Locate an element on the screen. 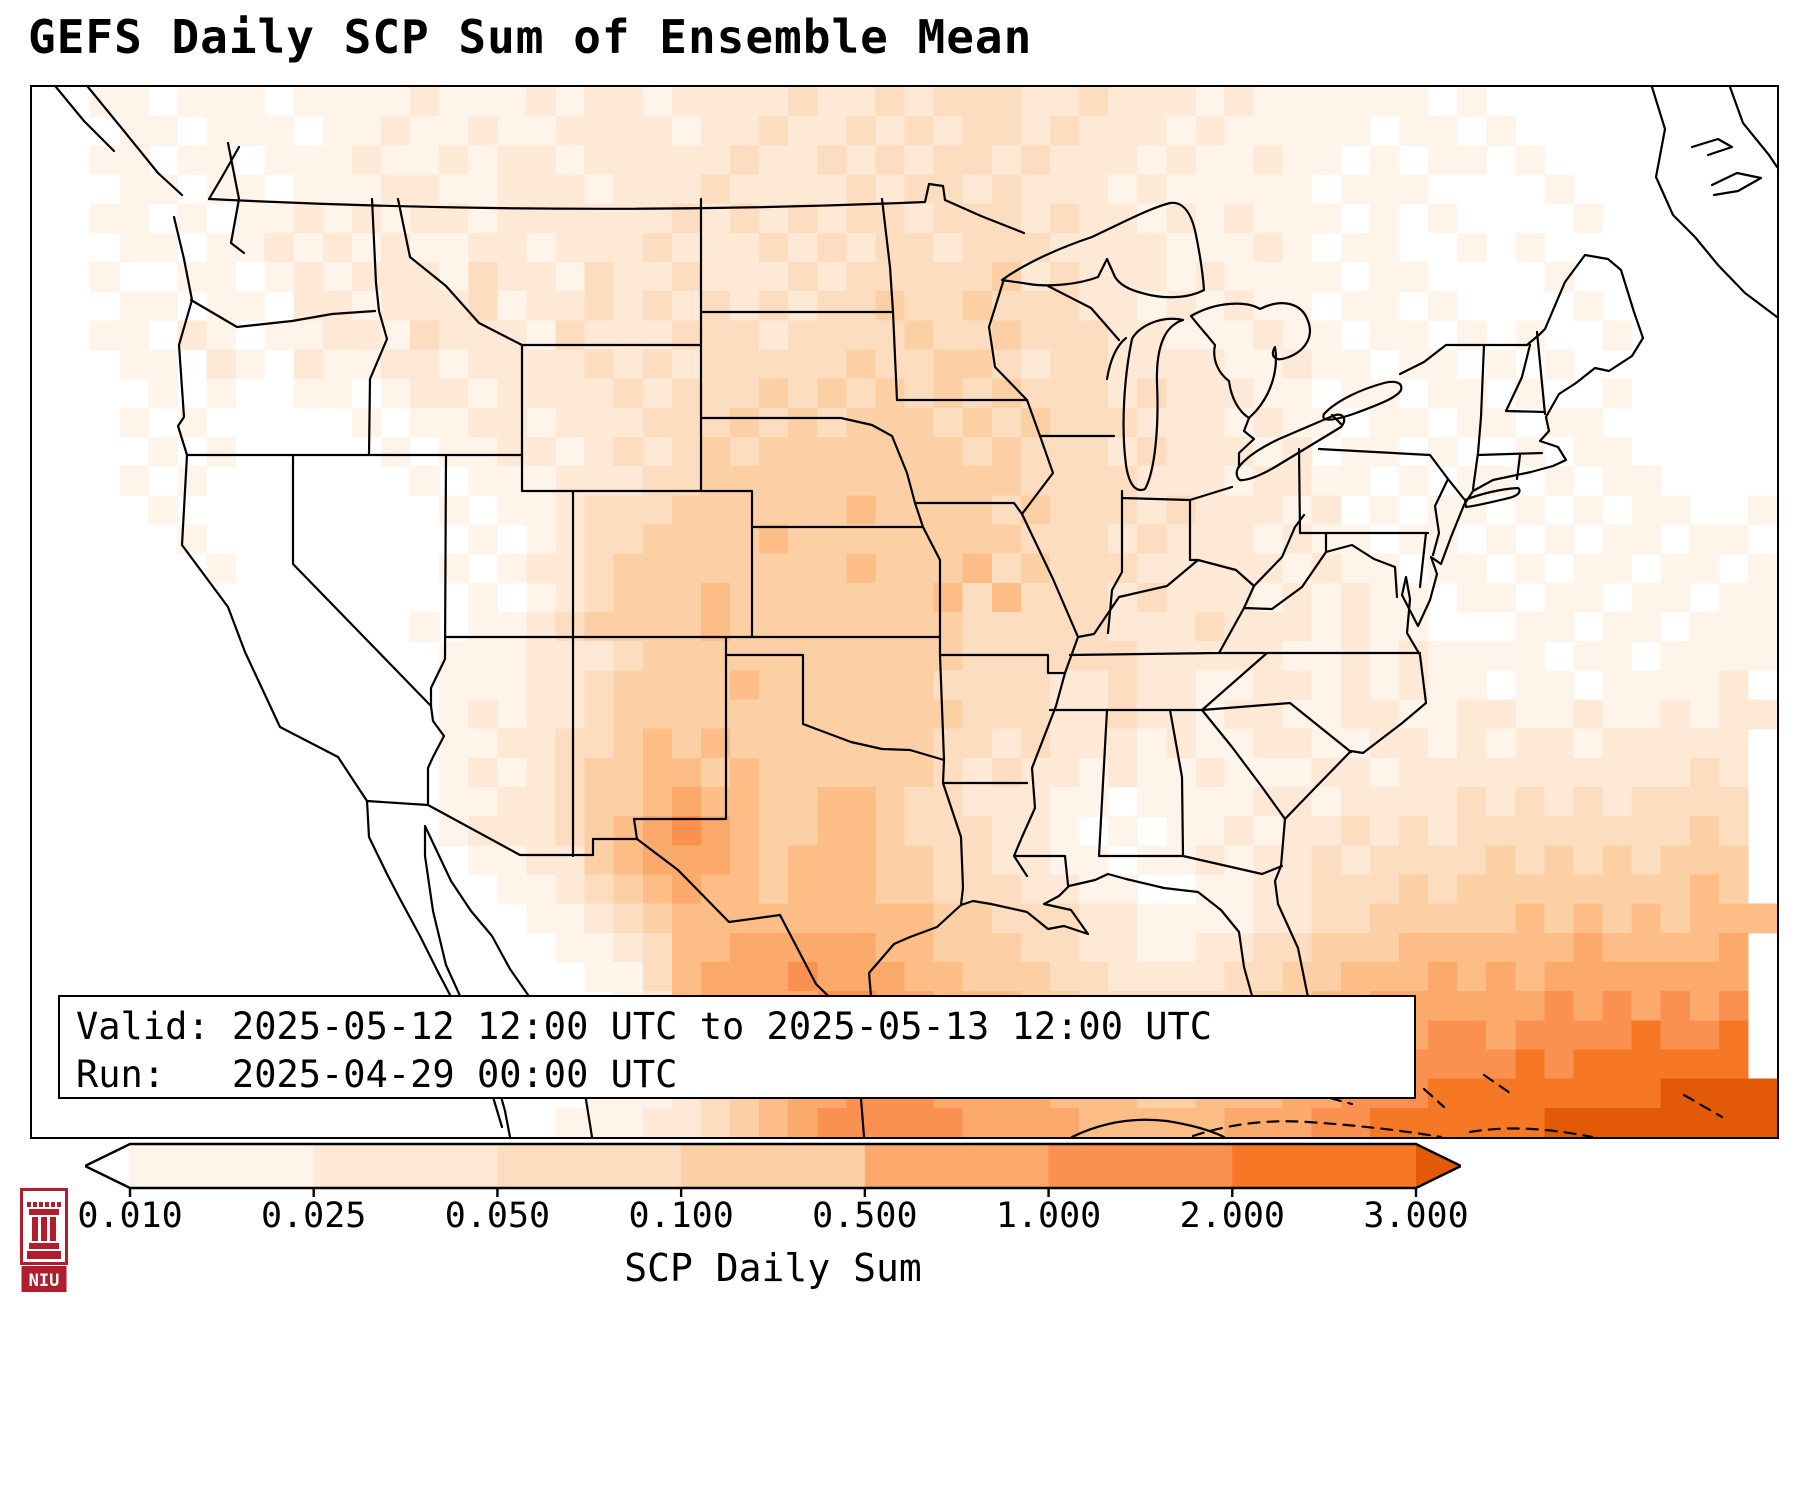 The height and width of the screenshot is (1500, 1803). yucatan-coast is located at coordinates (1148, 1127).